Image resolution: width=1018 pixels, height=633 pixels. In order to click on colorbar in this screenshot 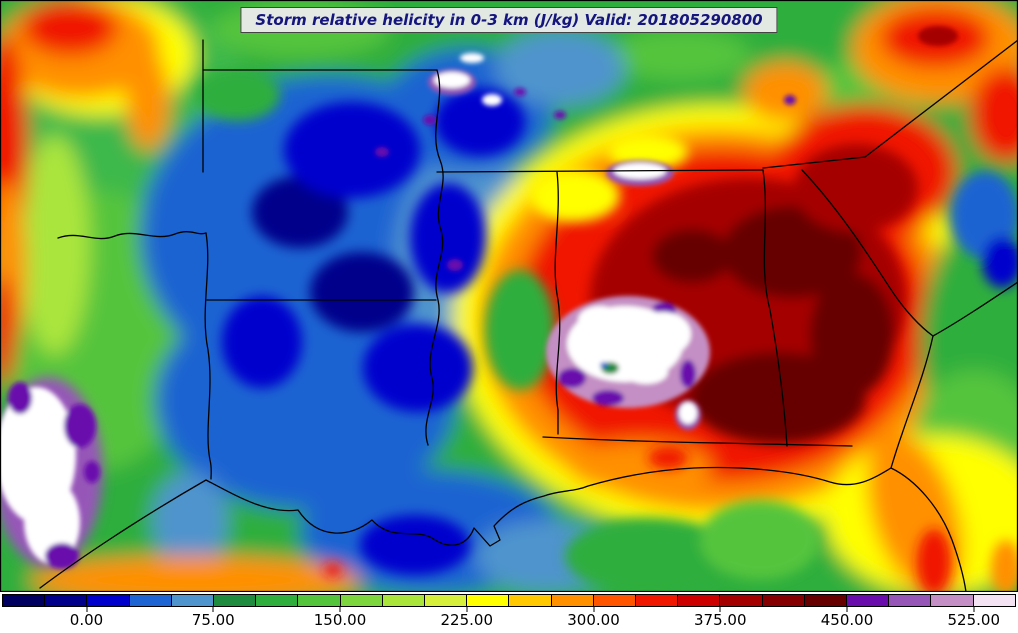, I will do `click(509, 600)`.